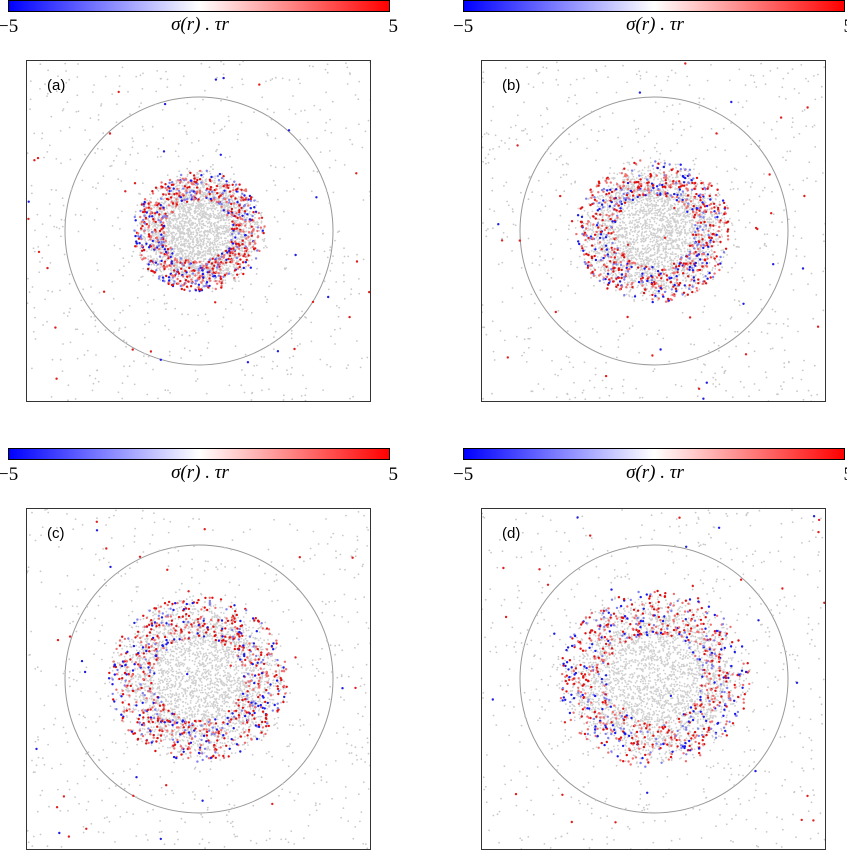 Image resolution: width=847 pixels, height=850 pixels. What do you see at coordinates (56, 533) in the screenshot?
I see `panel-label: (c)` at bounding box center [56, 533].